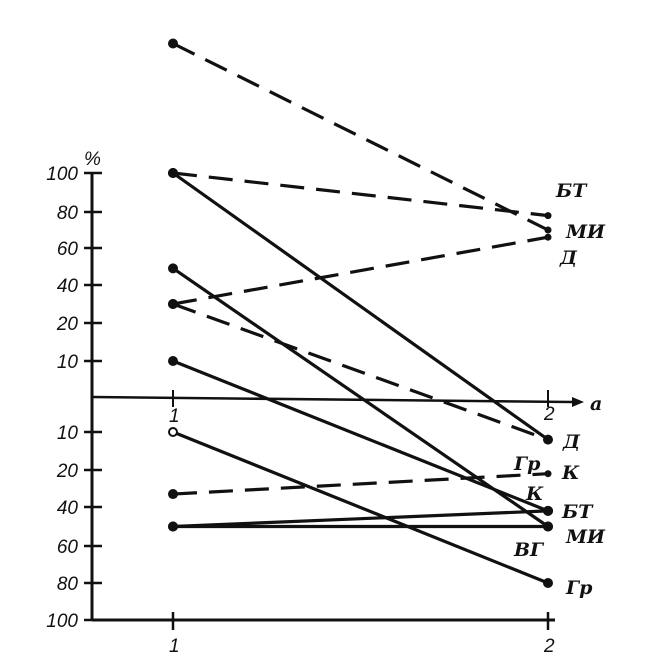 This screenshot has height=671, width=647. I want to click on zero-tick-label: 2, so click(549, 414).